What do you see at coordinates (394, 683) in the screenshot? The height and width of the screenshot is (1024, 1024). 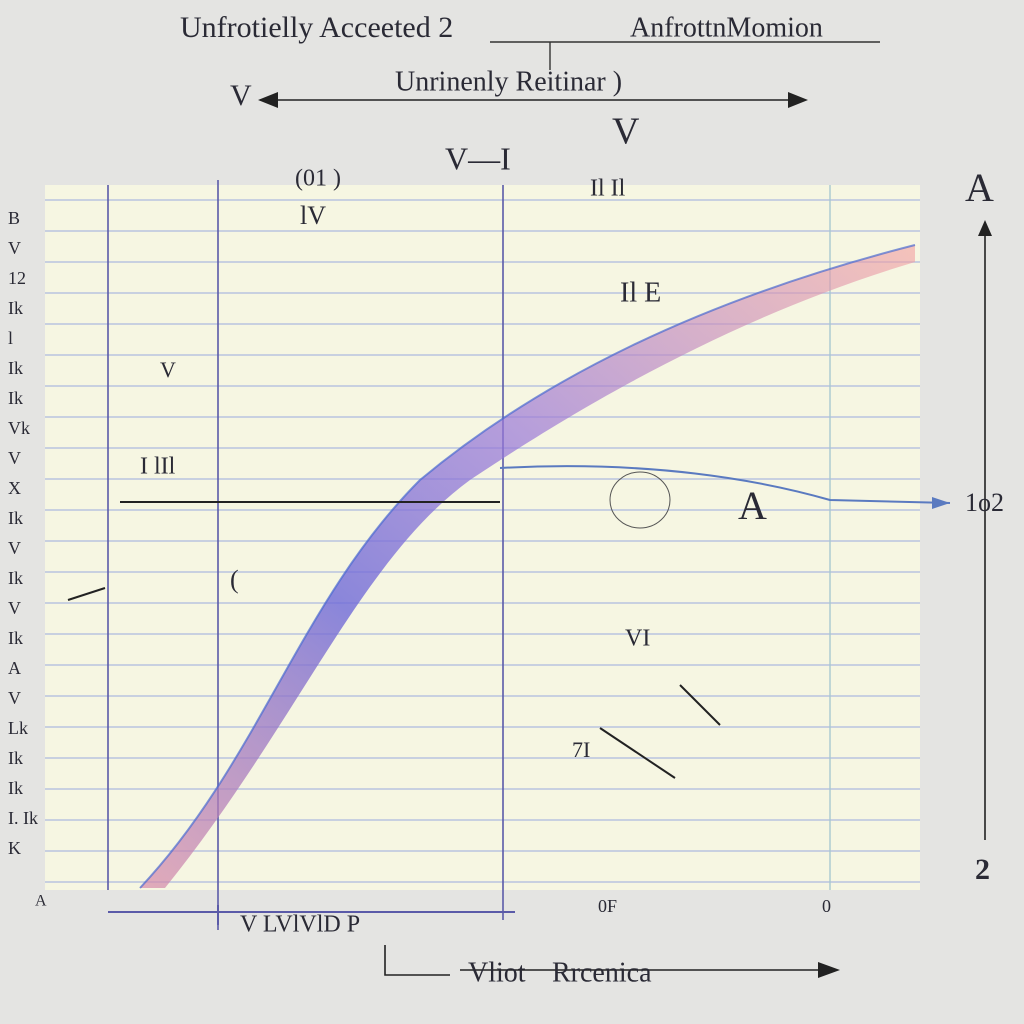 I see `stroke` at bounding box center [394, 683].